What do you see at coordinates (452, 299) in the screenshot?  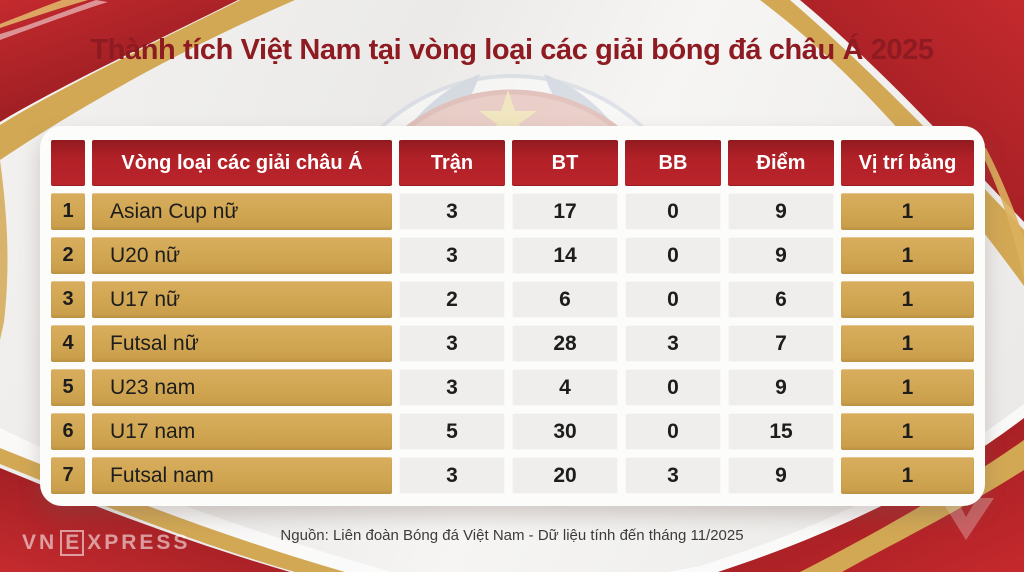 I see `row-matches-value-cell: 2` at bounding box center [452, 299].